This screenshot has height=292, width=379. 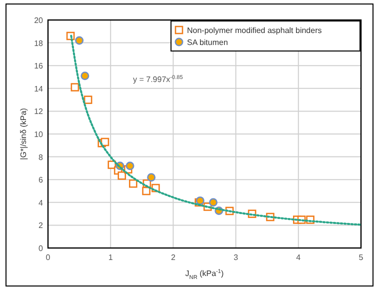 I want to click on y-axis-title: |G*|/sinδ (kPa), so click(x=23, y=134).